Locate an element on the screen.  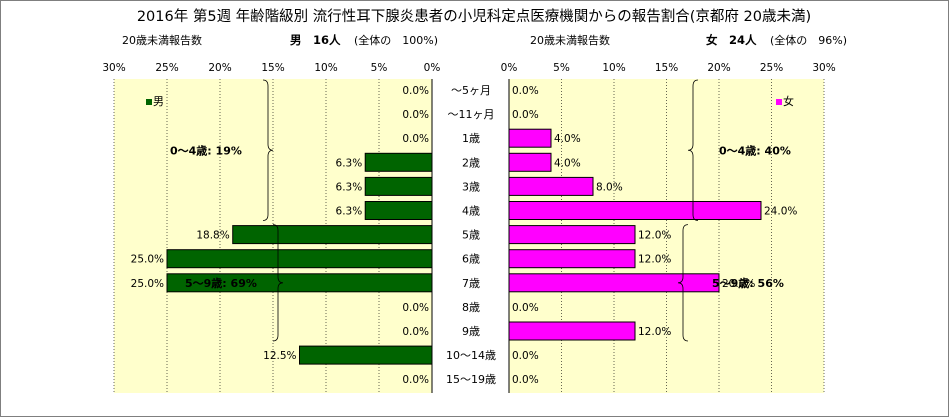
right-tick-label: 30% is located at coordinates (823, 68).